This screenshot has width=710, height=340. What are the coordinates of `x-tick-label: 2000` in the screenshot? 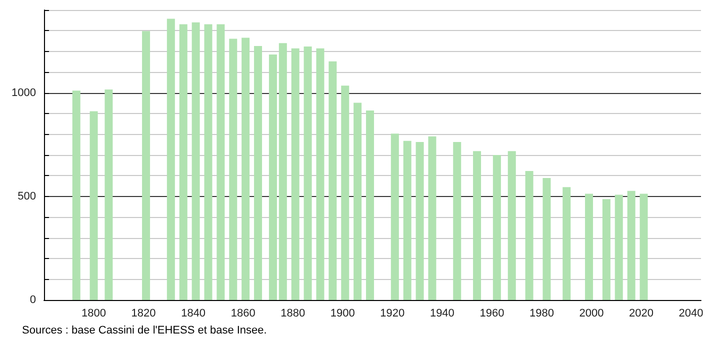 It's located at (591, 314).